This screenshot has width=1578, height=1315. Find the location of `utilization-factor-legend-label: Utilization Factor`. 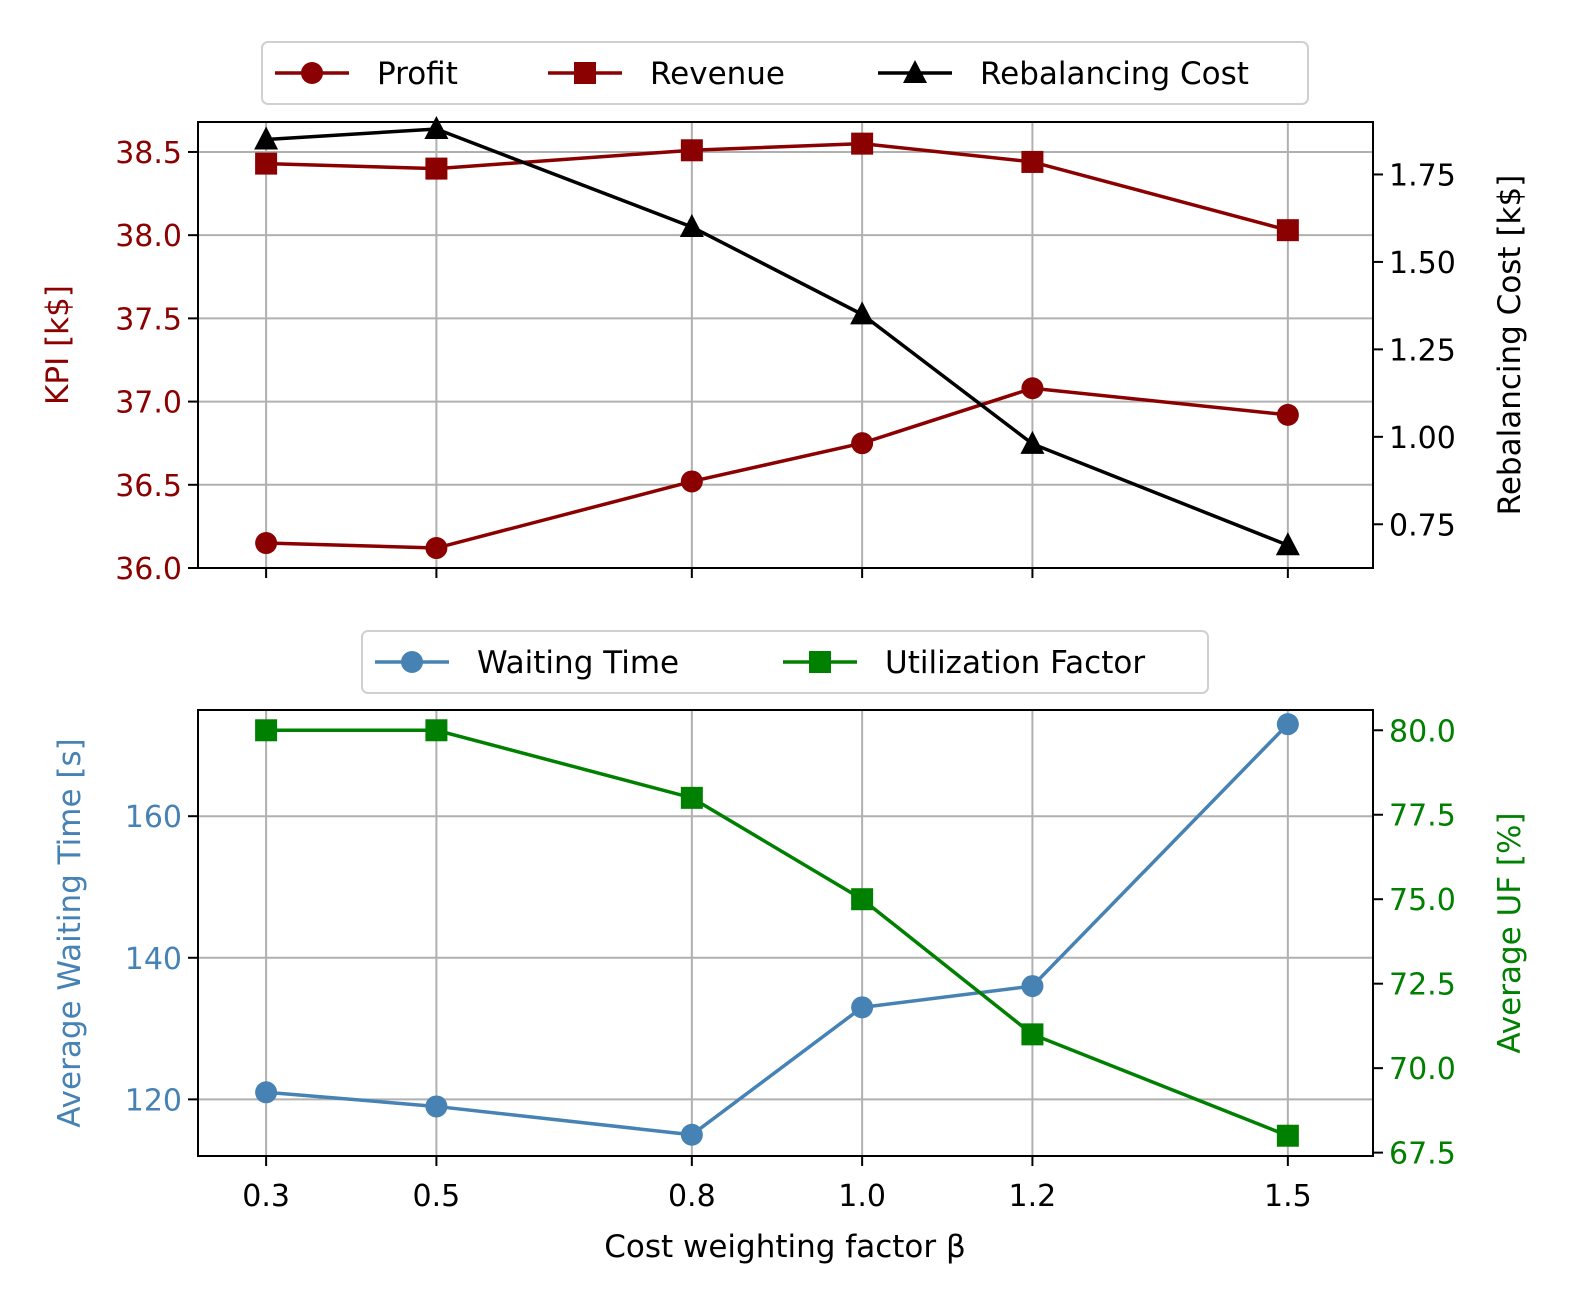

utilization-factor-legend-label: Utilization Factor is located at coordinates (1015, 663).